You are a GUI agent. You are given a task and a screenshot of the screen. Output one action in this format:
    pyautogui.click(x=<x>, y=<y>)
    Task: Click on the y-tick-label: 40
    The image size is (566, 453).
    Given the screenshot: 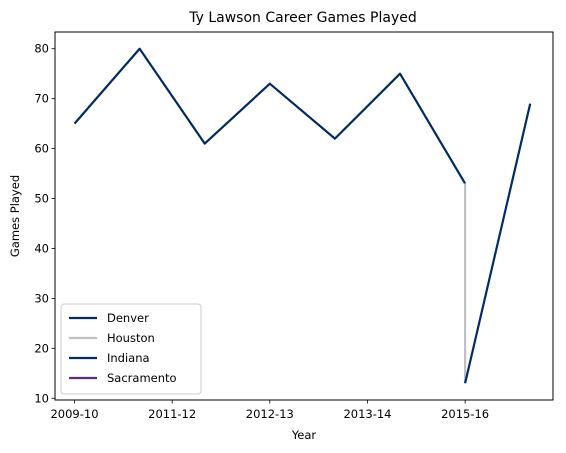 What is the action you would take?
    pyautogui.click(x=41, y=248)
    